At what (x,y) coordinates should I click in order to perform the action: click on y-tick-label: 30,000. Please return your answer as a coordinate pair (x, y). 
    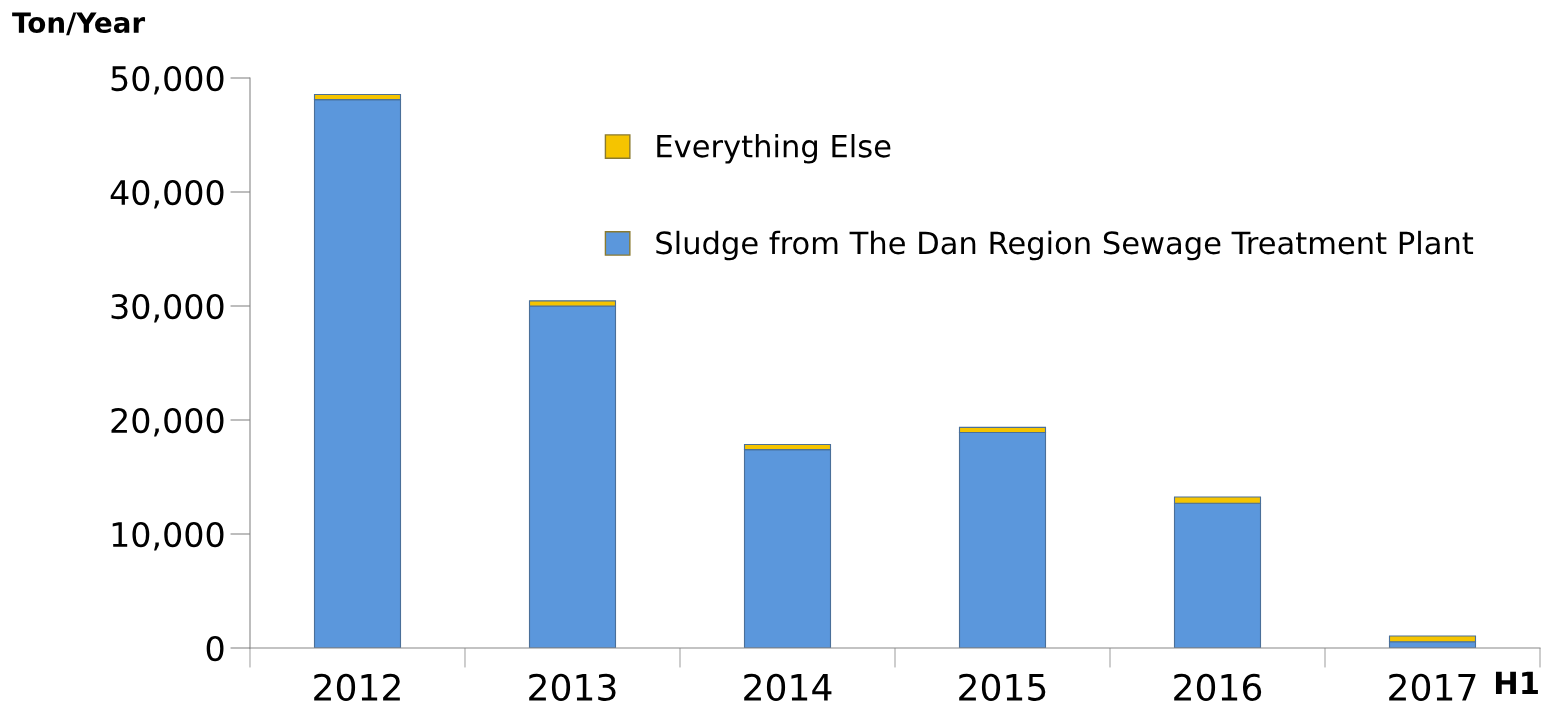
    Looking at the image, I should click on (167, 308).